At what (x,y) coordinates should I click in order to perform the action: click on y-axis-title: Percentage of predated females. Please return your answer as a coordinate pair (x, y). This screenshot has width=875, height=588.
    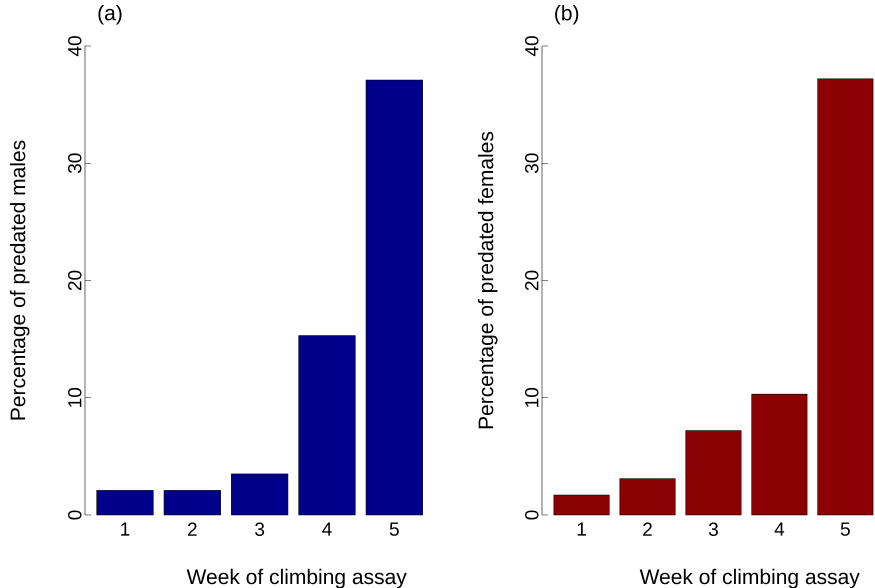
    Looking at the image, I should click on (488, 280).